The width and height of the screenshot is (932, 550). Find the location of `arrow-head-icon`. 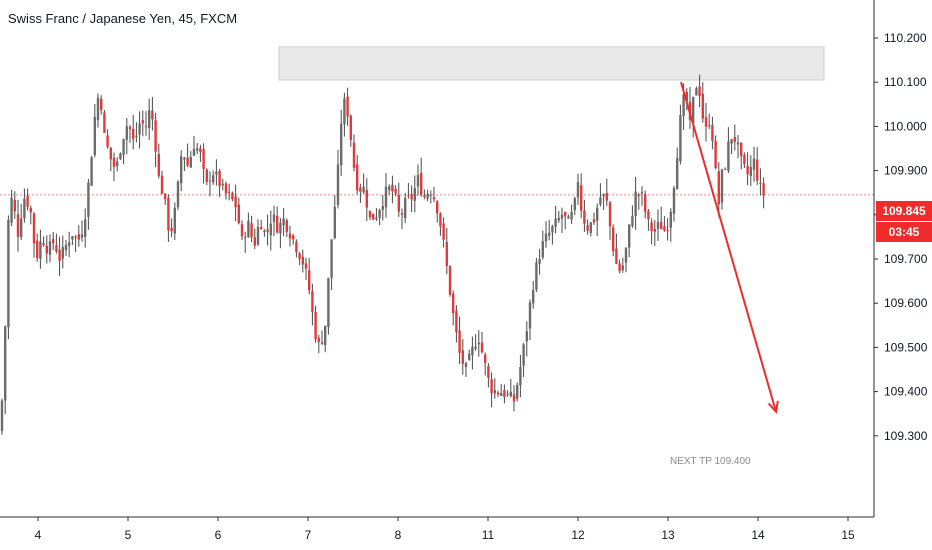

arrow-head-icon is located at coordinates (773, 407).